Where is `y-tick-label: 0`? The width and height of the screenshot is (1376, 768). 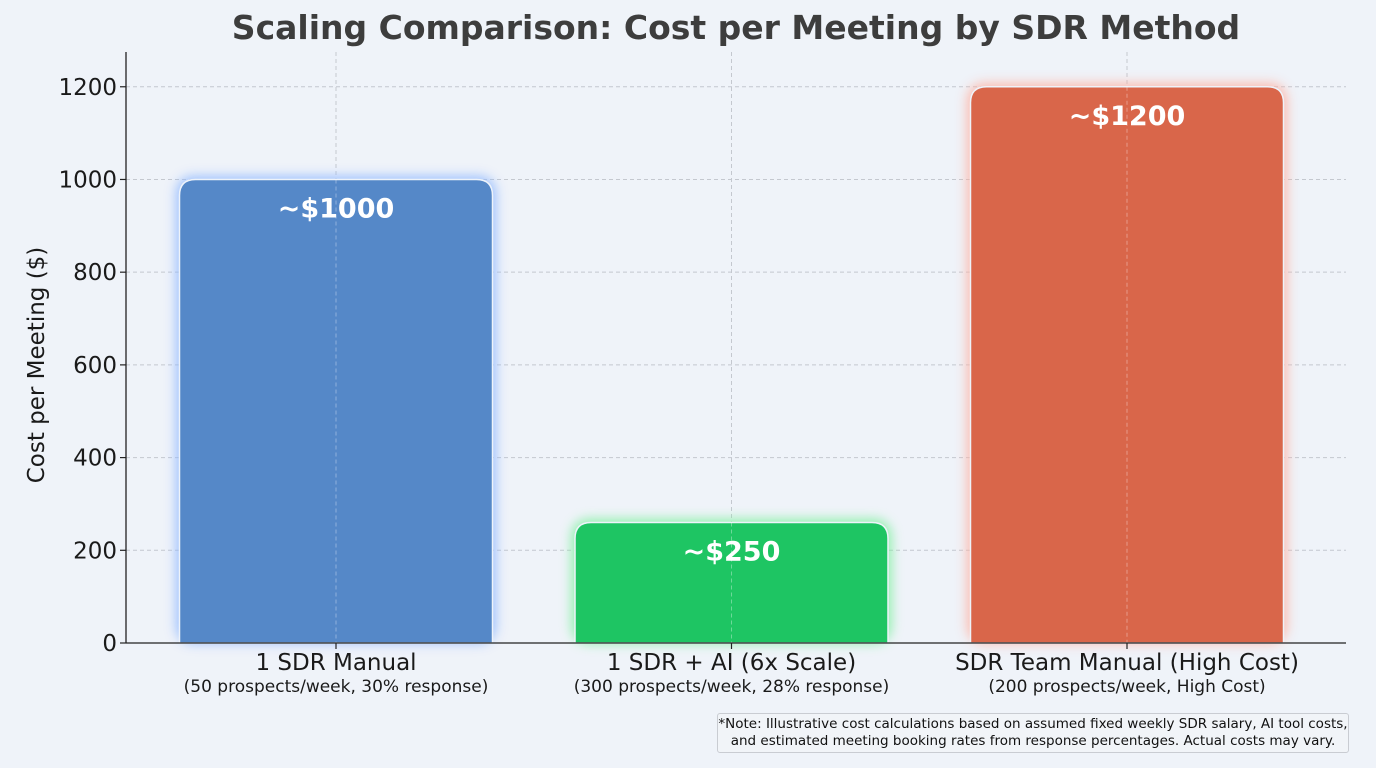 y-tick-label: 0 is located at coordinates (109, 644).